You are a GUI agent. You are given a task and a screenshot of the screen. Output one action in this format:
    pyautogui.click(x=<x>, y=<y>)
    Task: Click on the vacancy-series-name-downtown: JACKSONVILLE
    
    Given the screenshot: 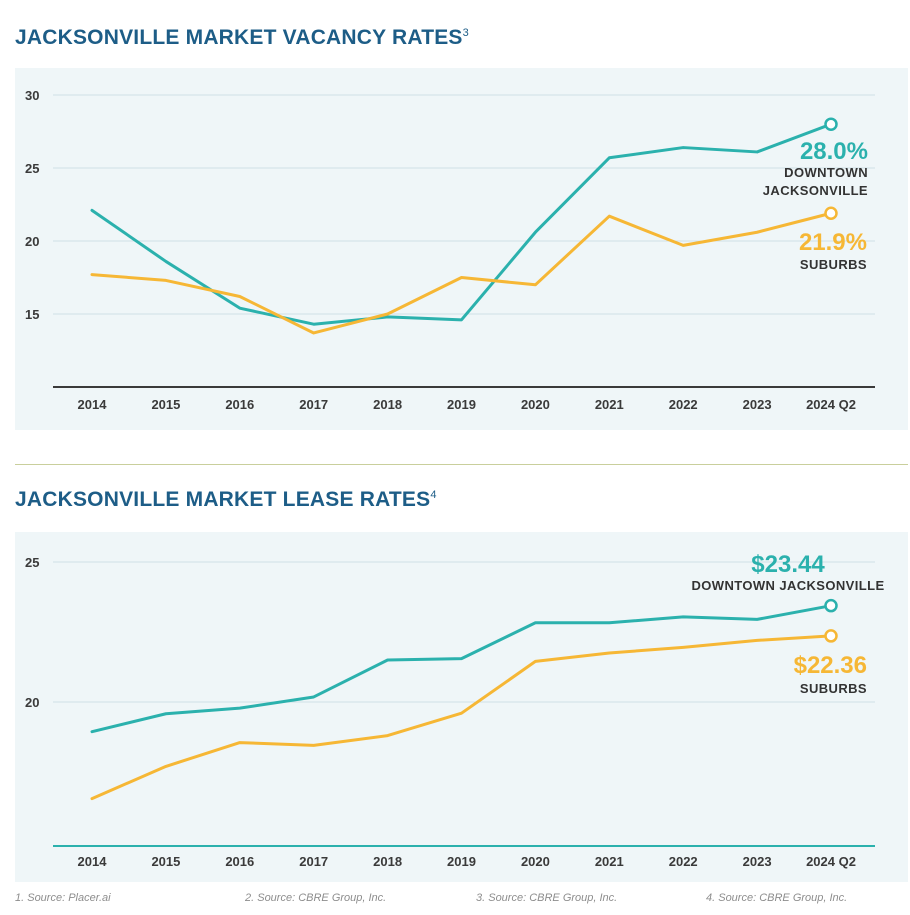 What is the action you would take?
    pyautogui.click(x=815, y=190)
    